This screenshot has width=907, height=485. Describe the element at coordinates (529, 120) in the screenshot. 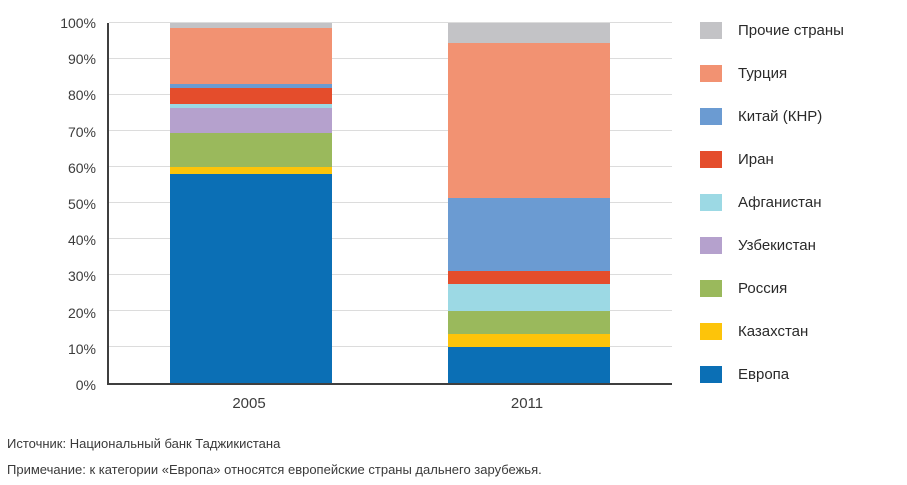

I see `segment-2011-Турция` at that location.